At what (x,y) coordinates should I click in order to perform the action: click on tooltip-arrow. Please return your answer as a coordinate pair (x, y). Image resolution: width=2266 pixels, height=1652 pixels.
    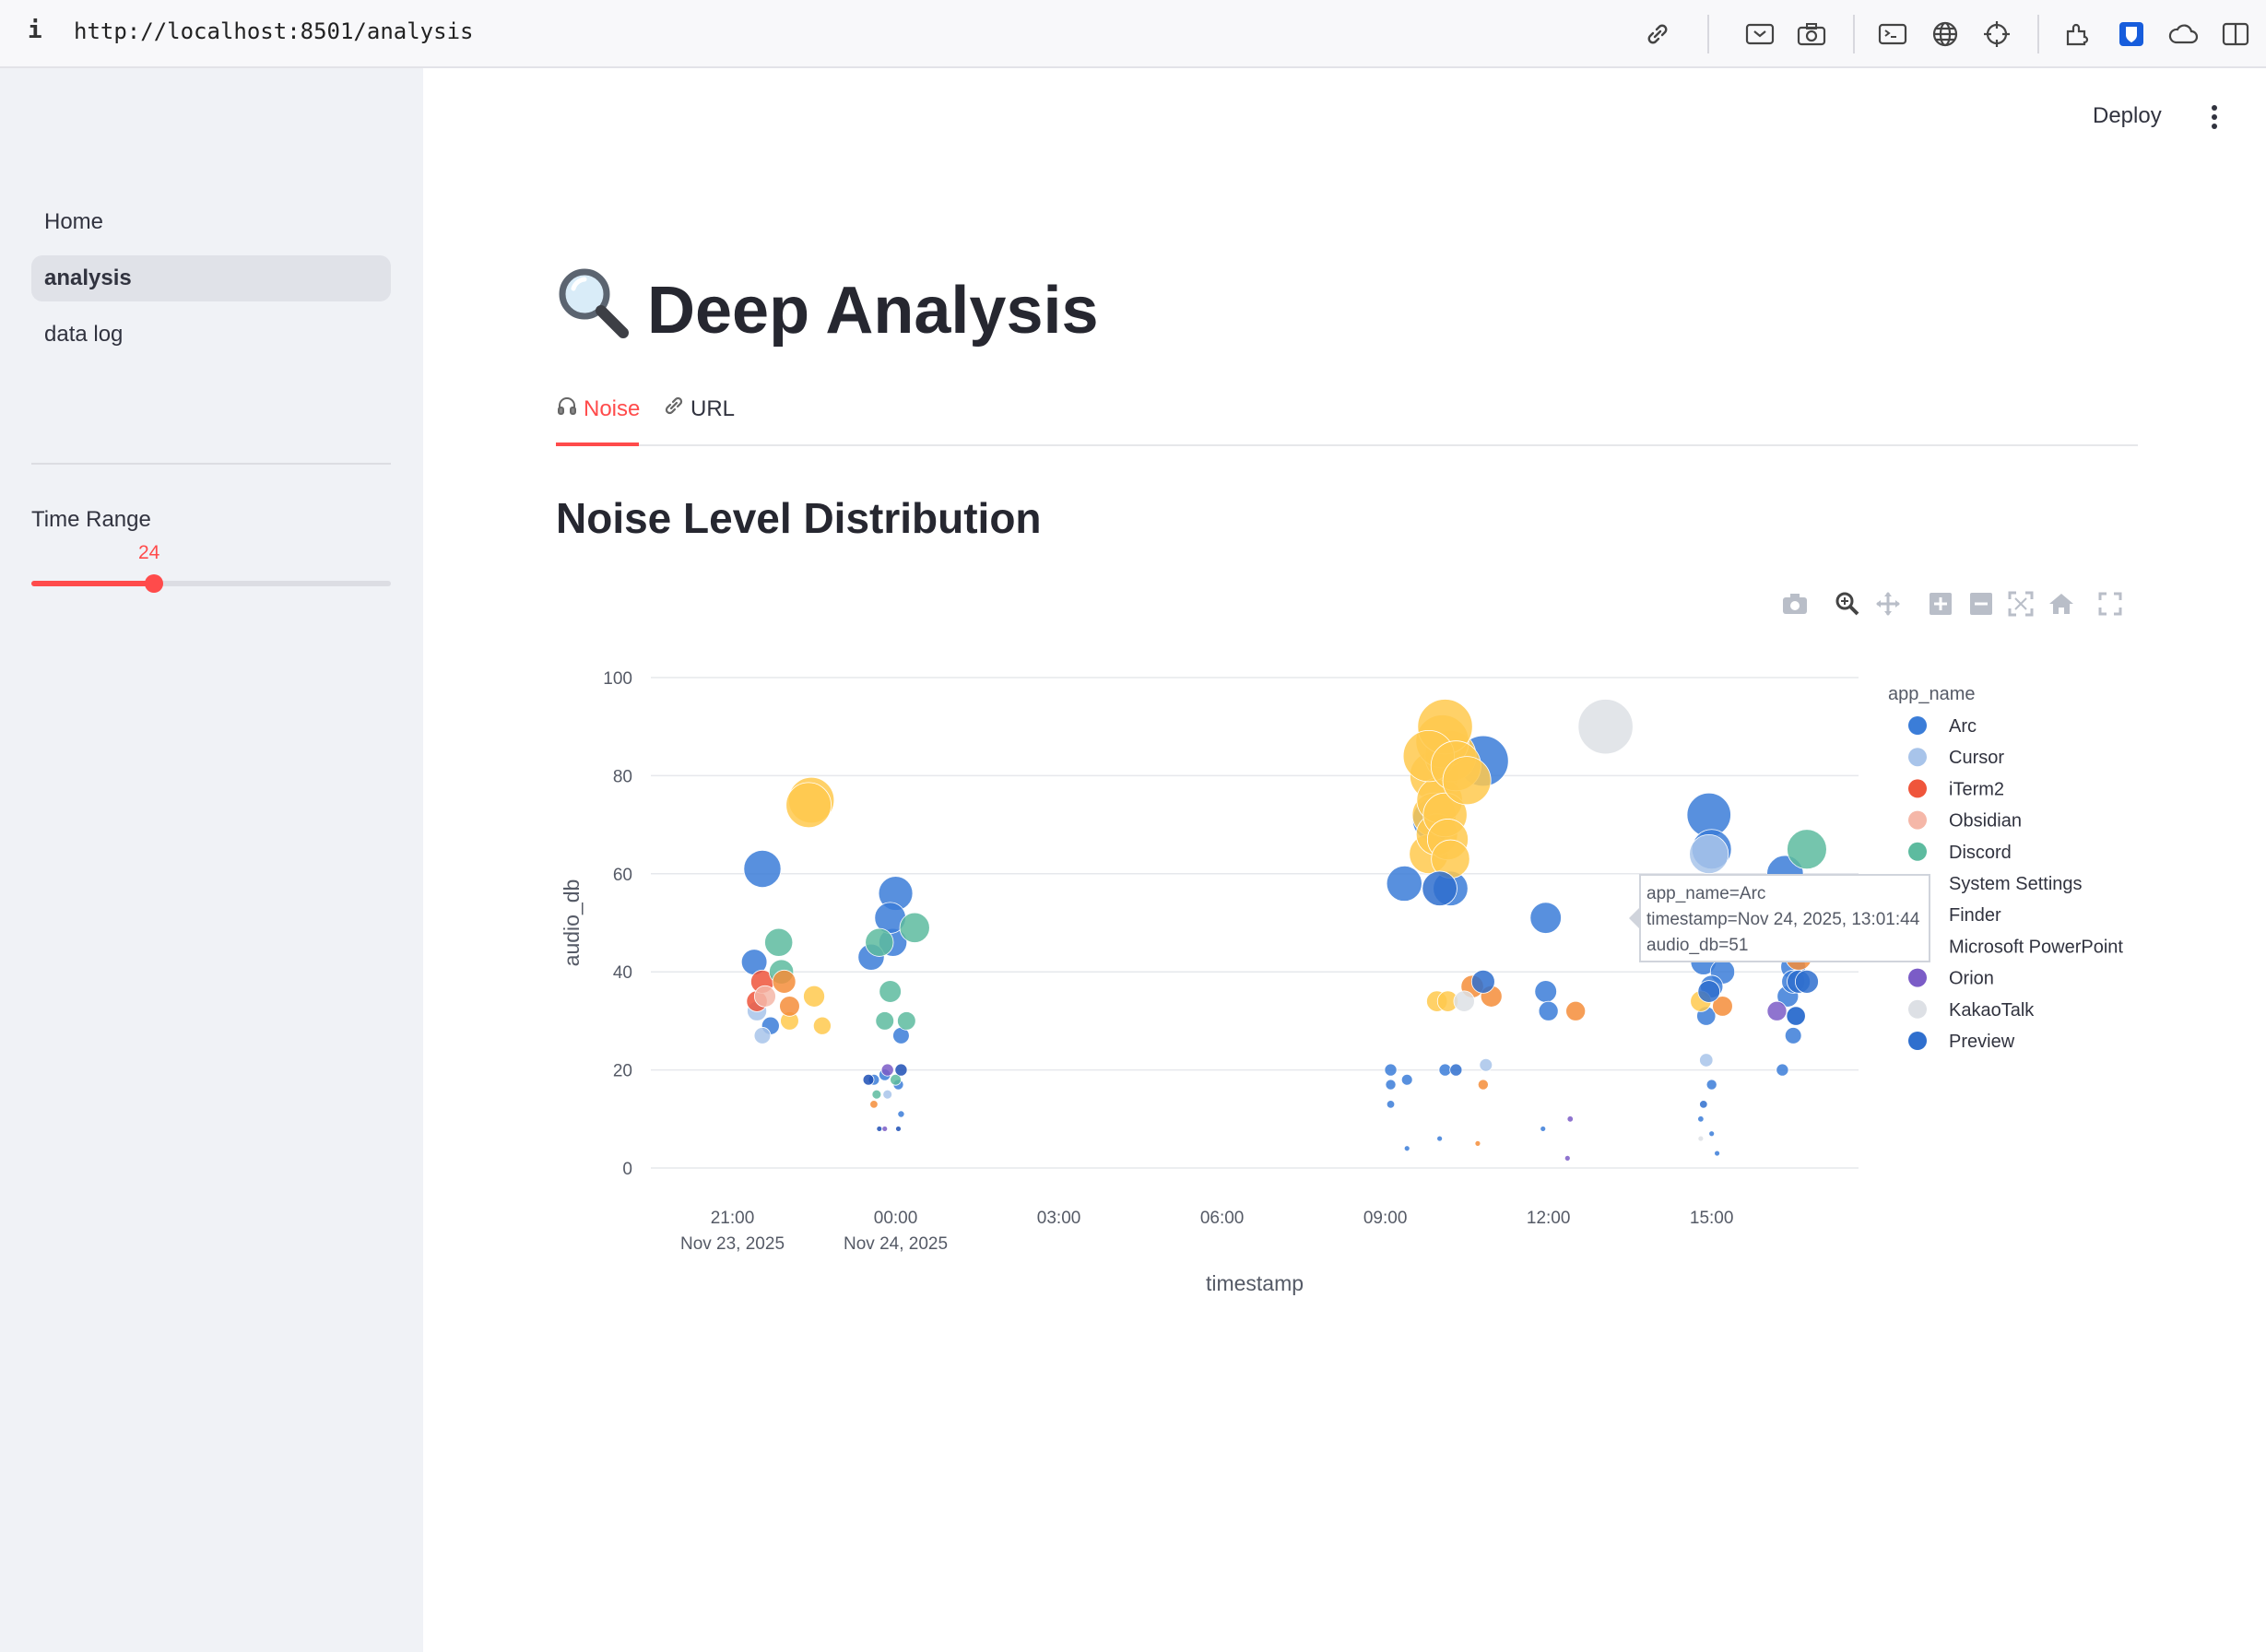
    Looking at the image, I should click on (1635, 918).